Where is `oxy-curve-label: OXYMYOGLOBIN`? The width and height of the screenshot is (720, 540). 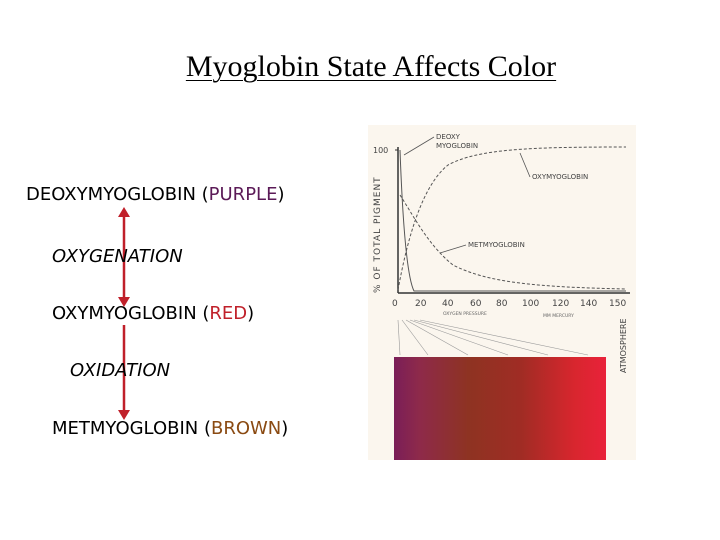
oxy-curve-label: OXYMYOGLOBIN is located at coordinates (560, 177).